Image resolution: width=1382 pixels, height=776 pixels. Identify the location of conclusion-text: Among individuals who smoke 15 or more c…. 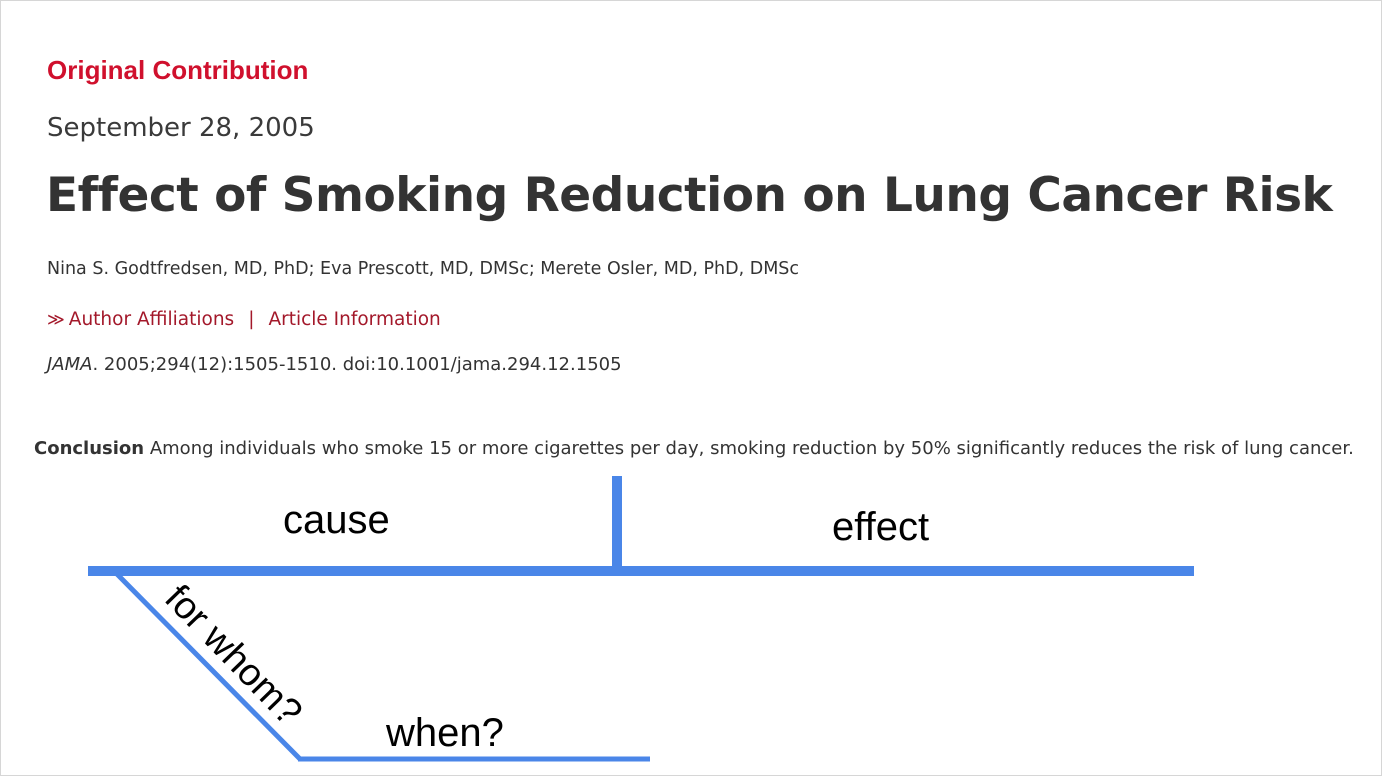
(749, 448).